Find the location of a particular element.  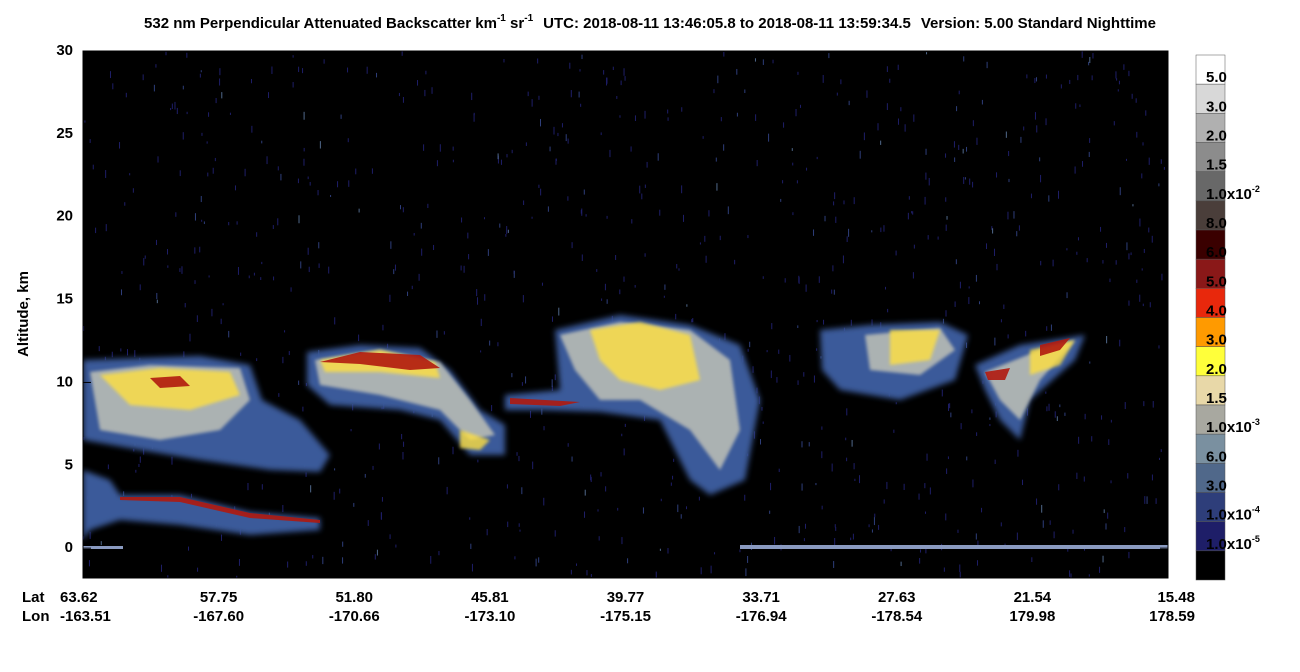

colorbar-label: 3.0 is located at coordinates (1216, 485).